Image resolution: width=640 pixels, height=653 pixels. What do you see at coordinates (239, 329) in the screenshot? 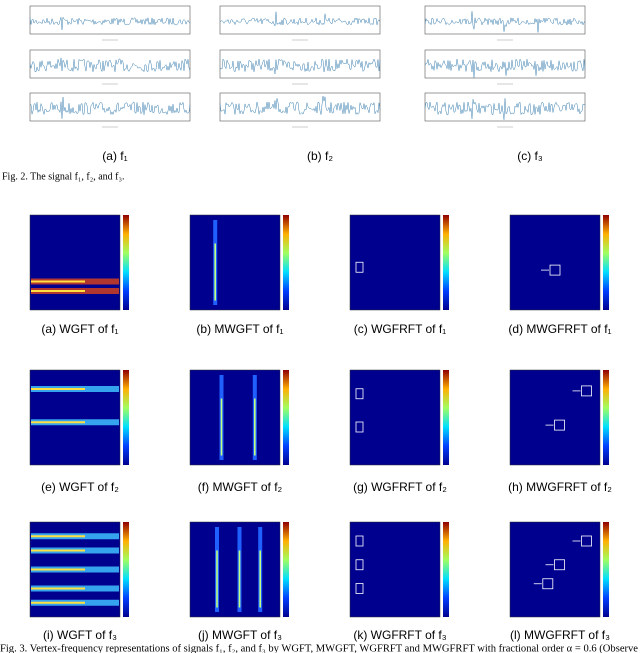
I see `subcaption: (b) MWGFT of f₁` at bounding box center [239, 329].